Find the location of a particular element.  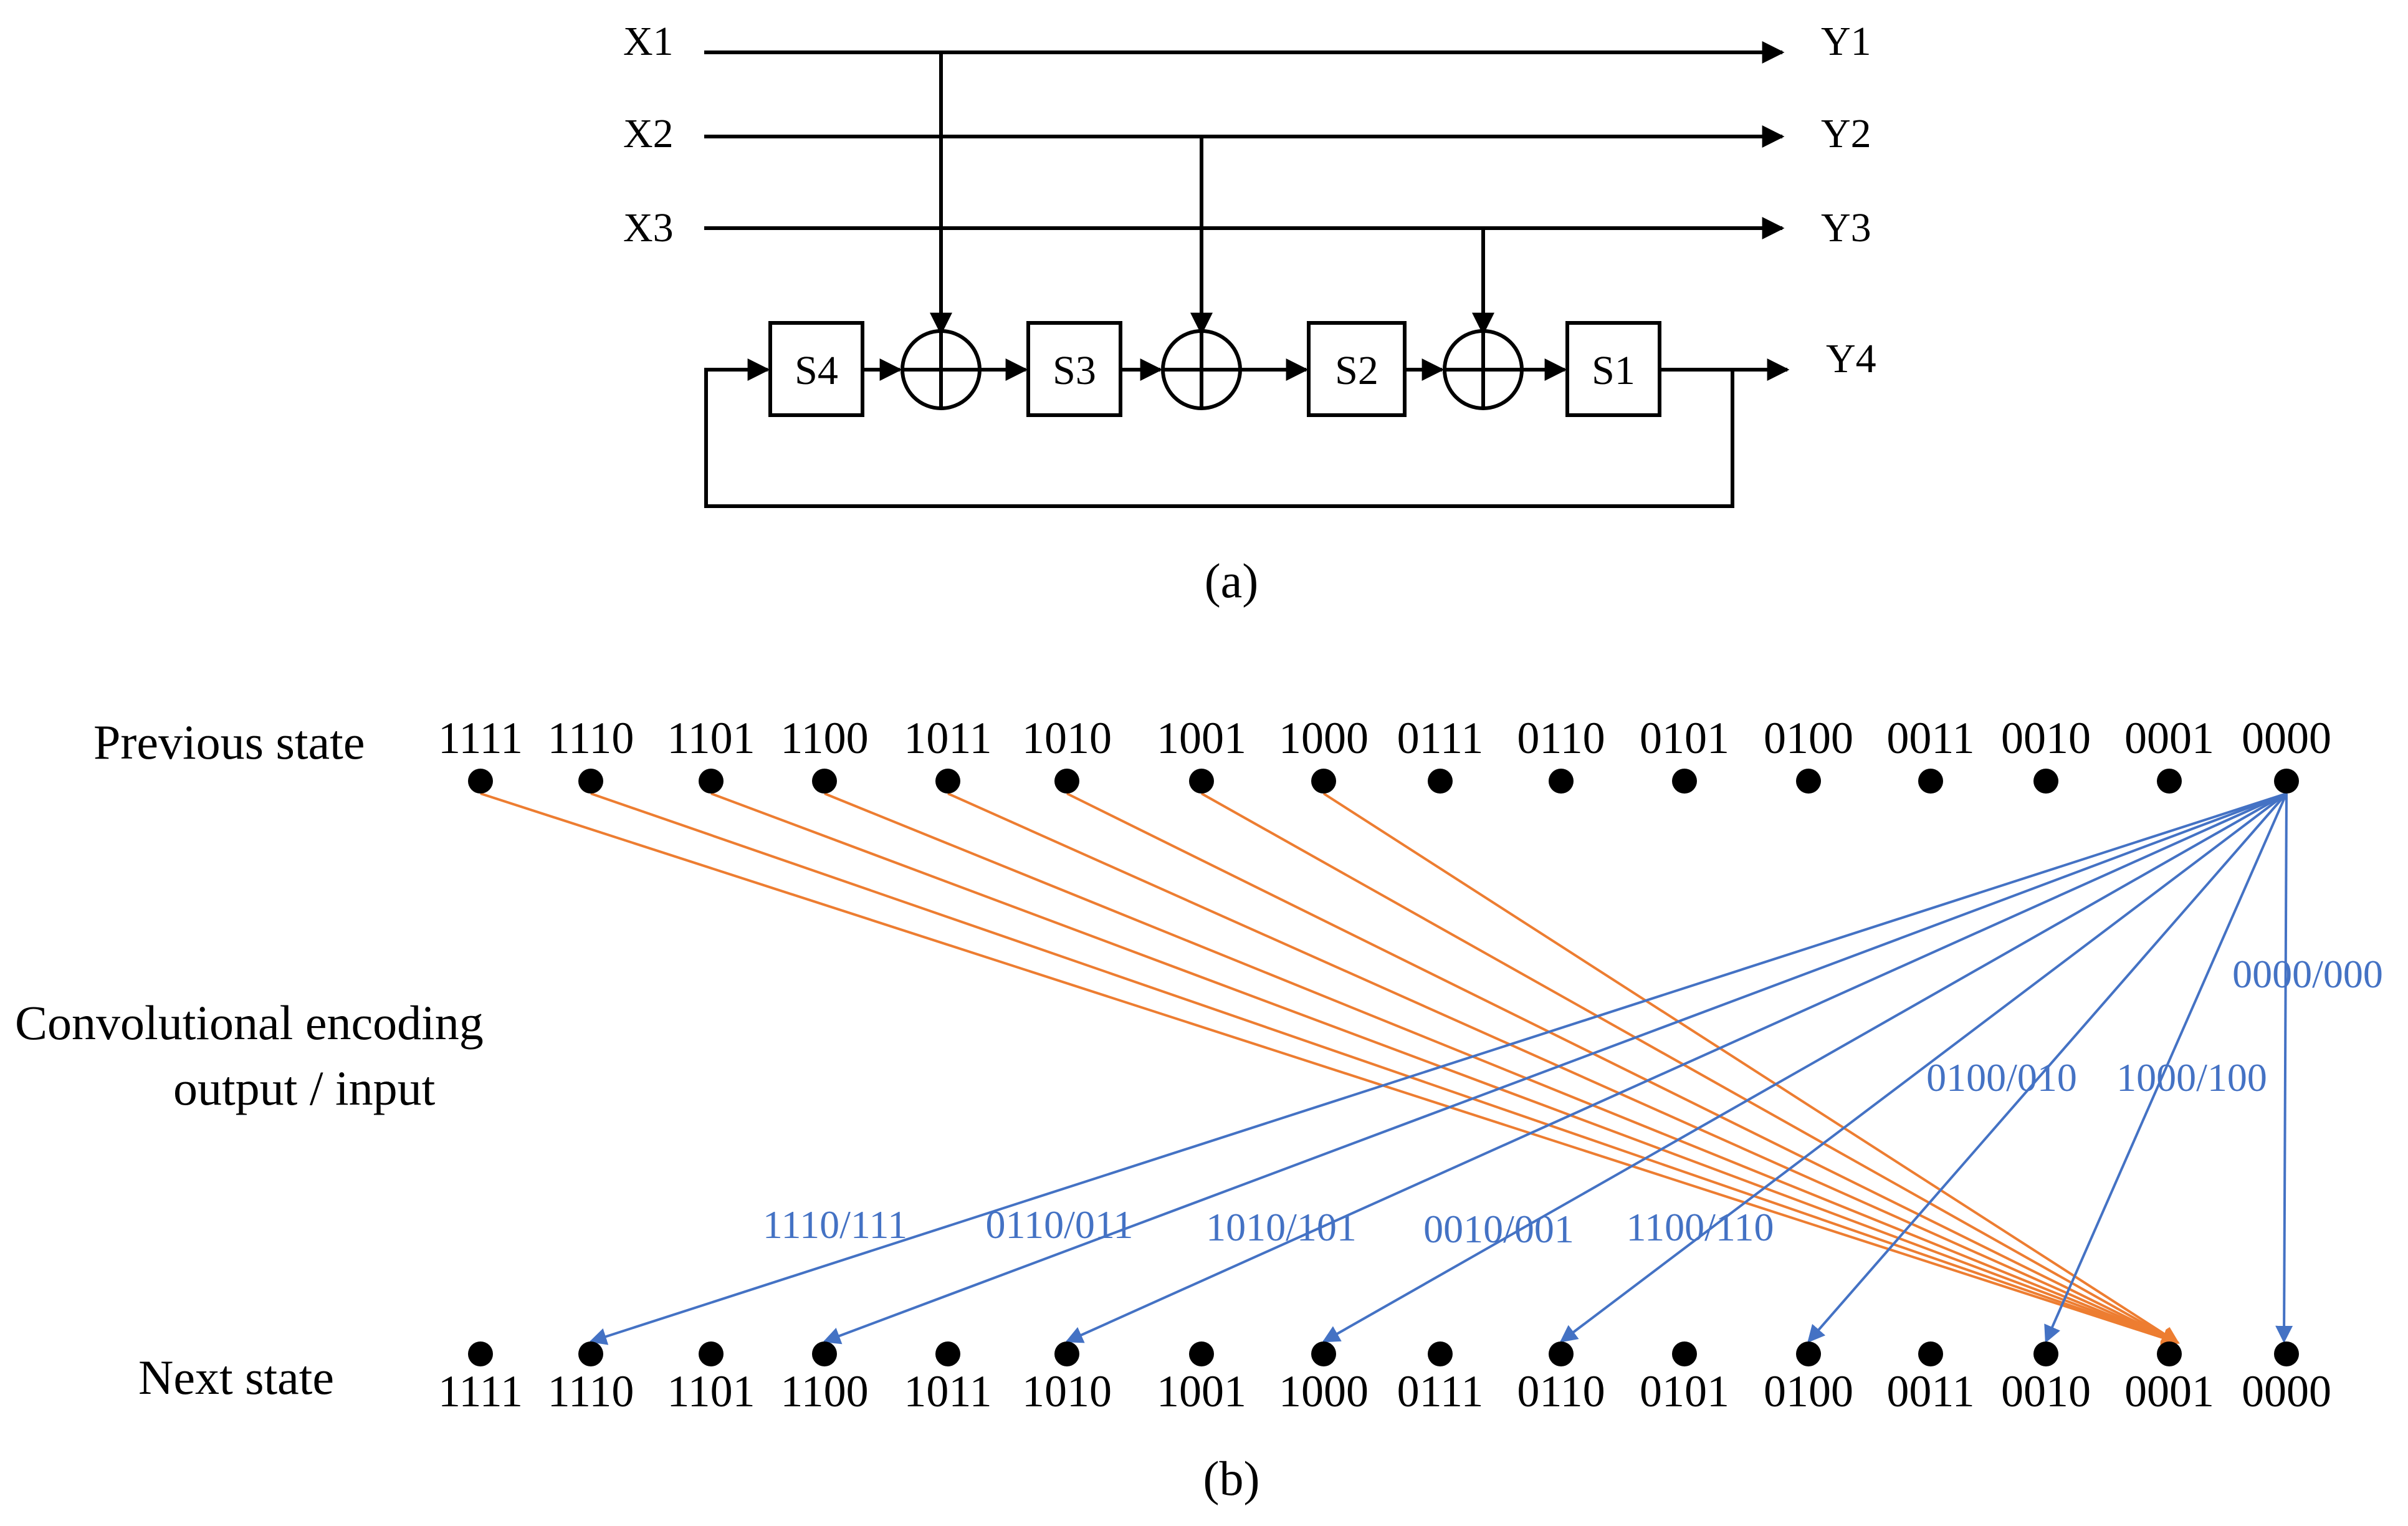

prev-state-label-1101: 1101 is located at coordinates (711, 738).